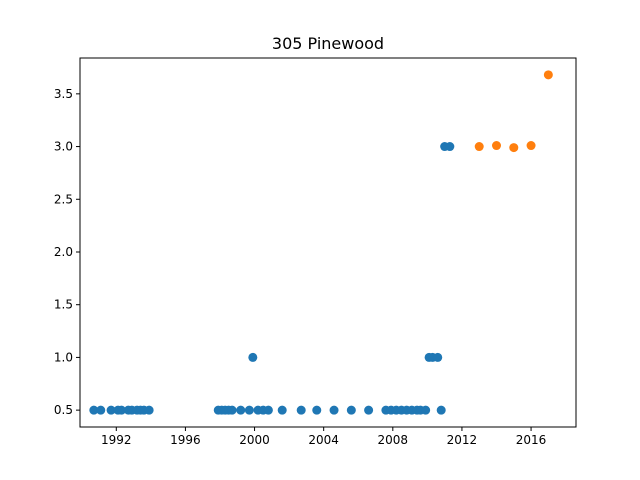  I want to click on y-axis: 0.5 1.0 1.5 2.0 2.5 3.0 3.5, so click(67, 252).